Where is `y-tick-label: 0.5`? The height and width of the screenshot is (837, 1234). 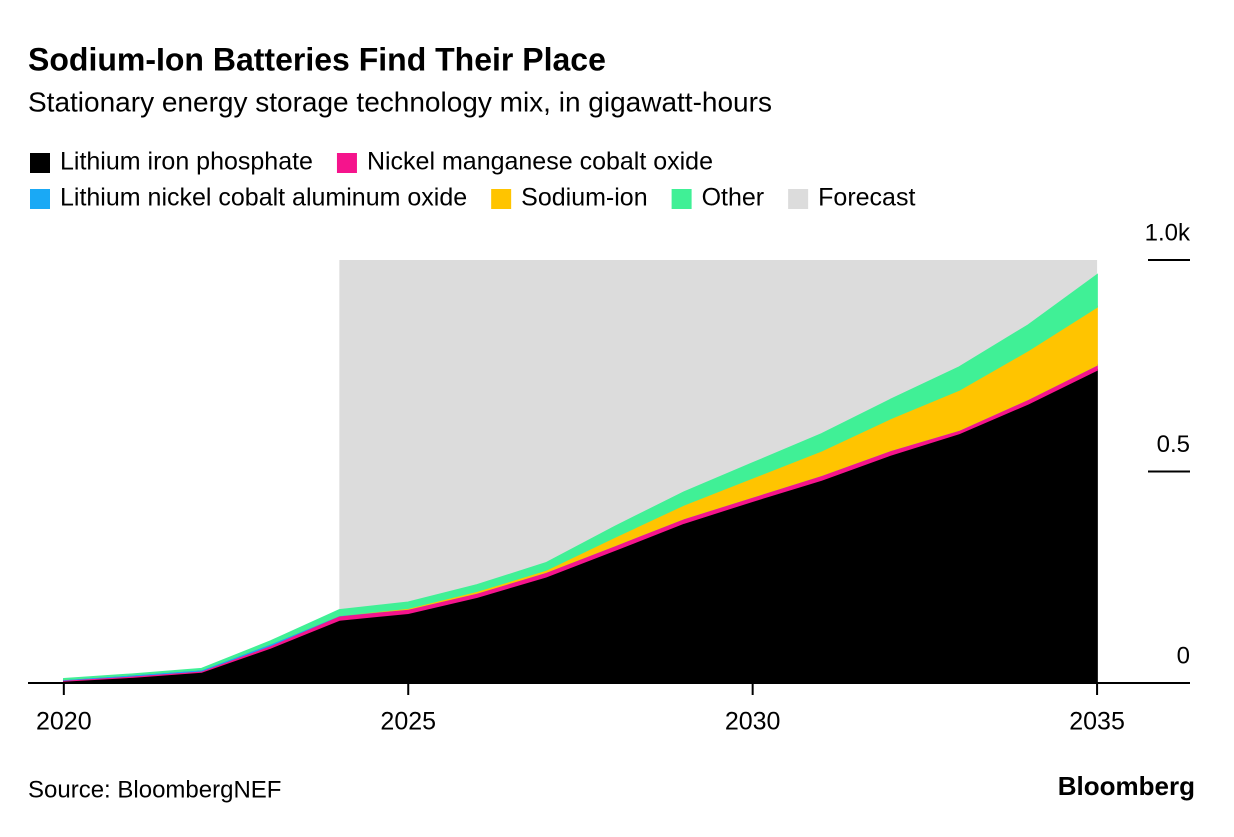 y-tick-label: 0.5 is located at coordinates (1173, 444).